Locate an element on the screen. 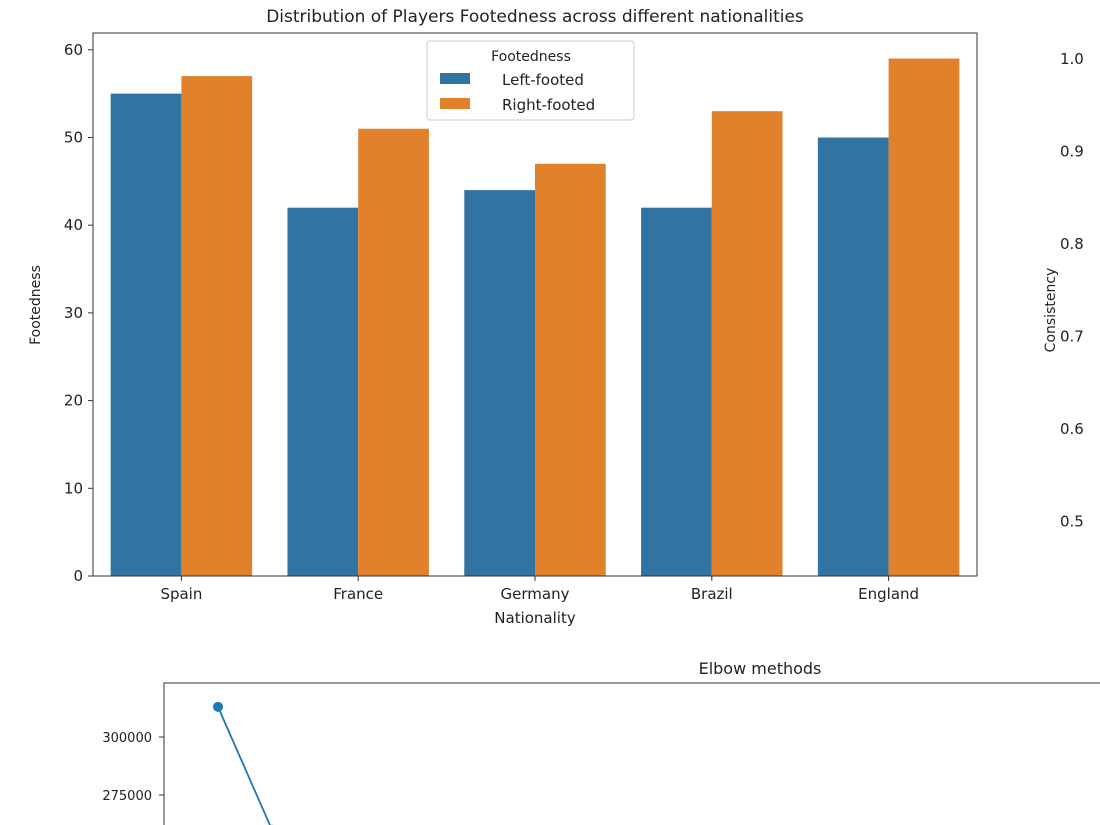  consistency-tick-label: 0.7 is located at coordinates (1072, 337).